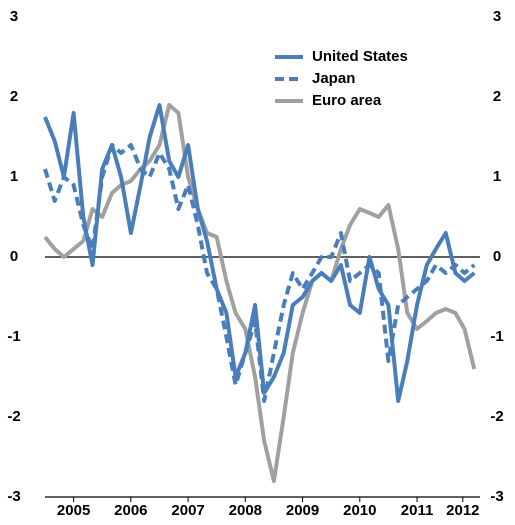 Image resolution: width=515 pixels, height=525 pixels. What do you see at coordinates (14, 176) in the screenshot?
I see `y-tick-label: 1` at bounding box center [14, 176].